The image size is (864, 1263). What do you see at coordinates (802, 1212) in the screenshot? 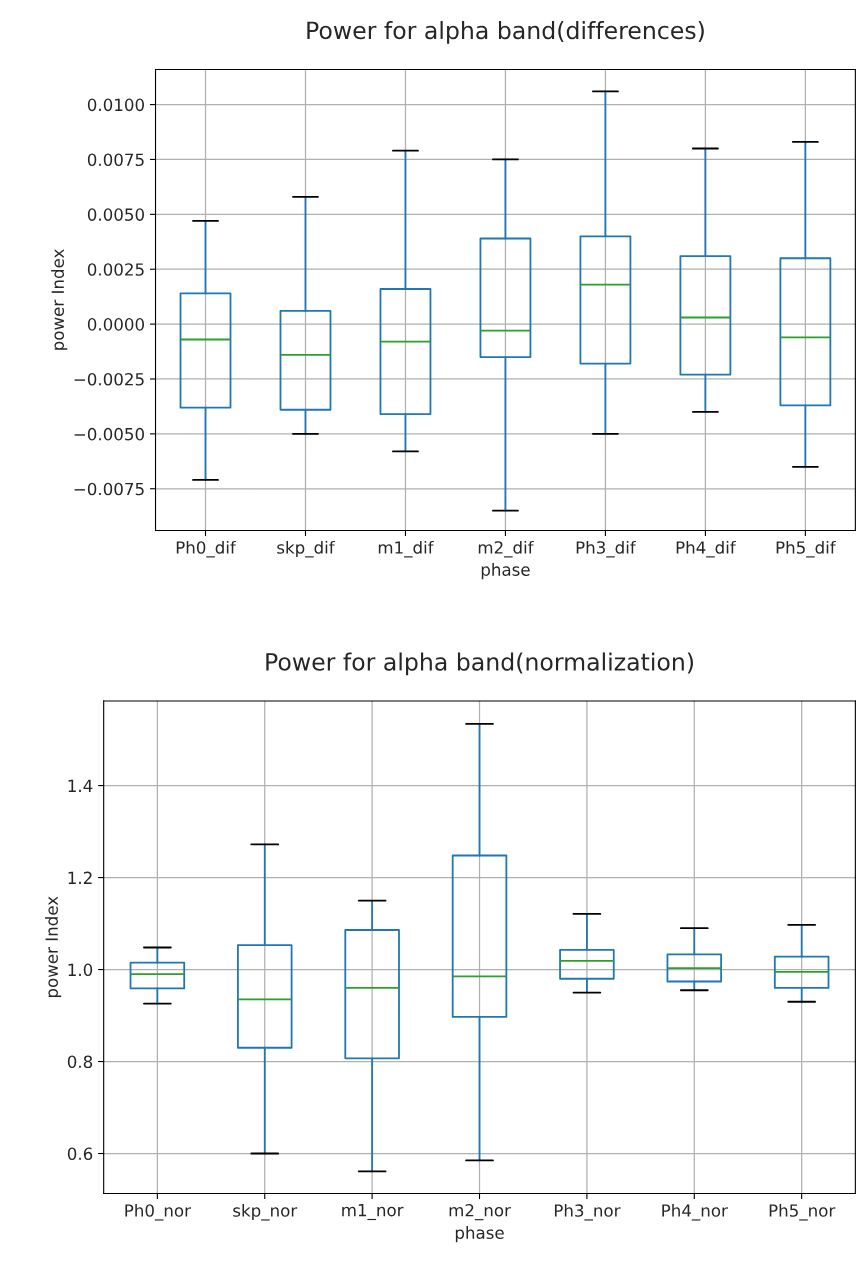
I see `x-tick-label: Ph5_nor` at bounding box center [802, 1212].